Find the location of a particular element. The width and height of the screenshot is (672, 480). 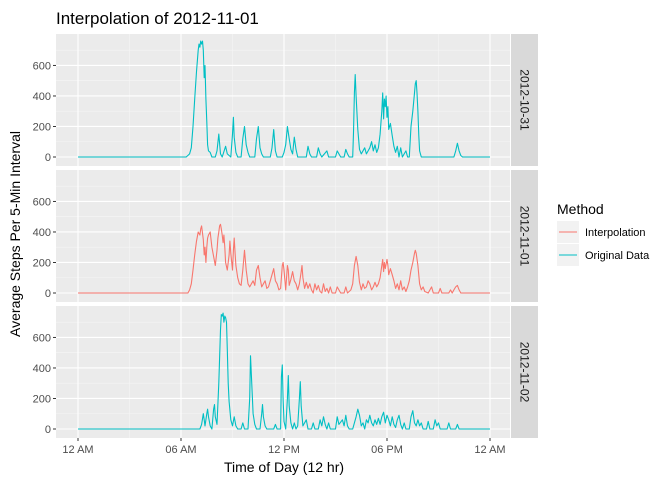

x-tick-label: 12 PM is located at coordinates (284, 450).